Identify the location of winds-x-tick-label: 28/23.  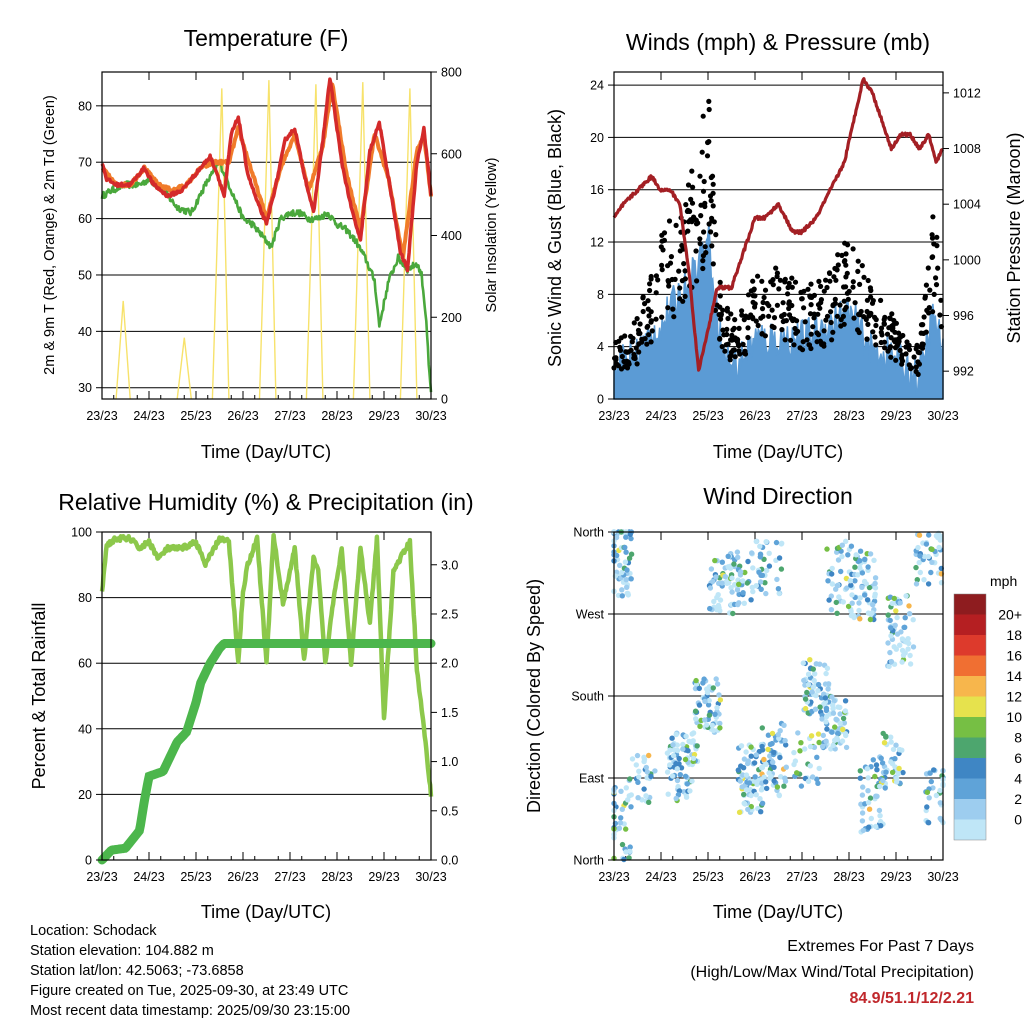
(848, 416).